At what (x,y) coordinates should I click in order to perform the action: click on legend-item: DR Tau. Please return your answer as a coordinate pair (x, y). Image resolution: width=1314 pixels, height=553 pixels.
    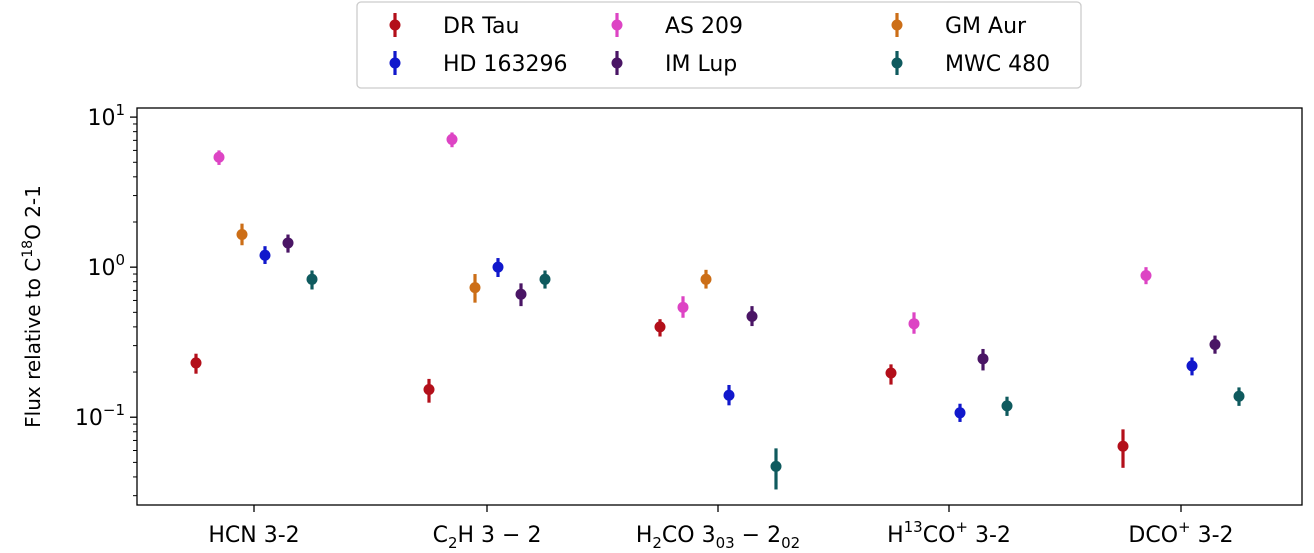
    Looking at the image, I should click on (454, 26).